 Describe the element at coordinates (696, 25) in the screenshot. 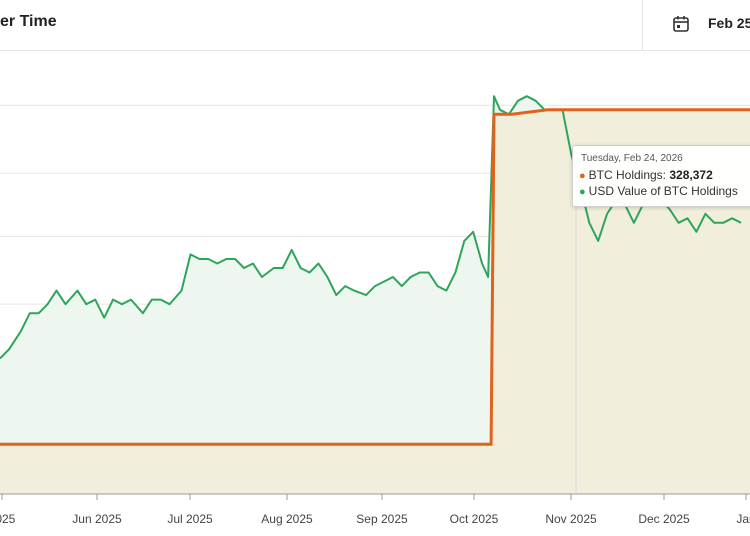

I see `date-range-picker: Feb 25` at that location.